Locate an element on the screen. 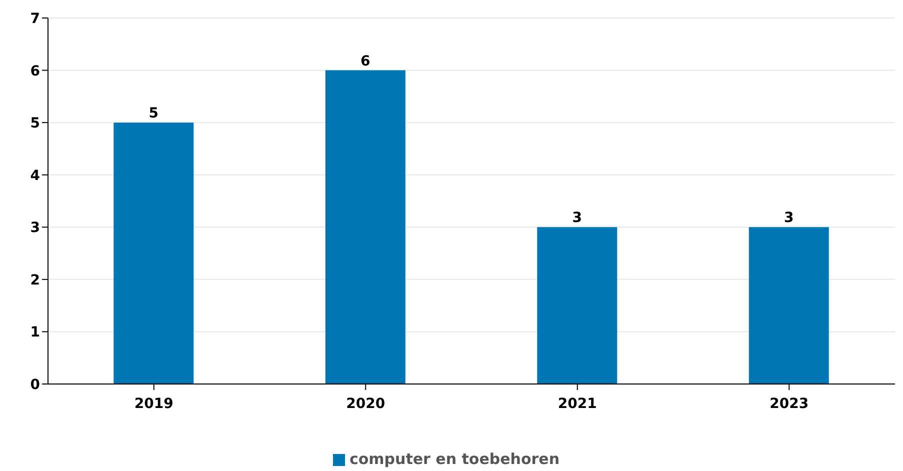  y-tick-label: 5 is located at coordinates (35, 124).